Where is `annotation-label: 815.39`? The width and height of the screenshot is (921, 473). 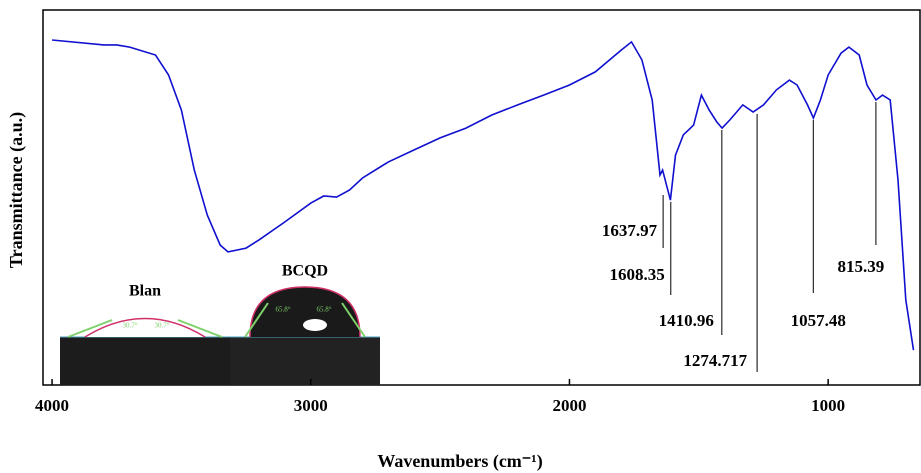 annotation-label: 815.39 is located at coordinates (861, 266).